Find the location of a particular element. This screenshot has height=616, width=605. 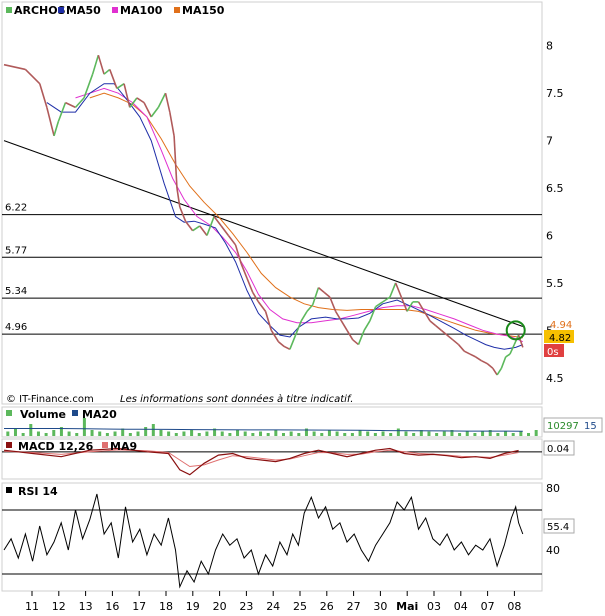

level-label-3: 4.96 is located at coordinates (16, 327).